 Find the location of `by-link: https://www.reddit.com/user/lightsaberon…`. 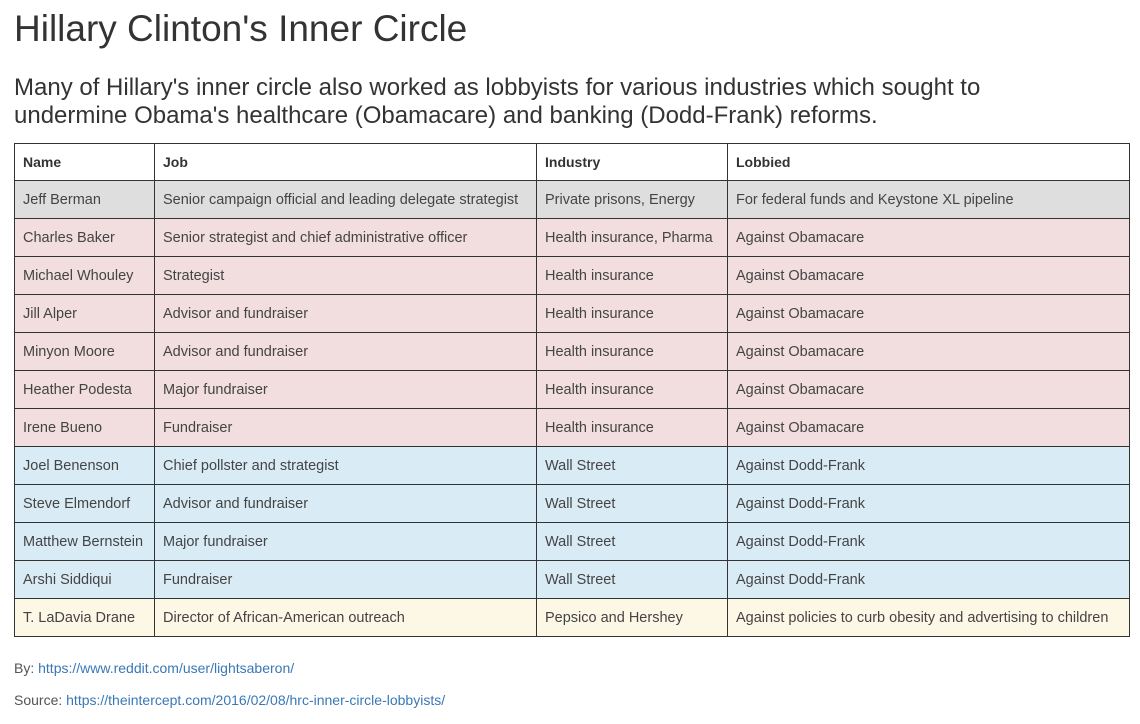

by-link: https://www.reddit.com/user/lightsaberon… is located at coordinates (166, 668).